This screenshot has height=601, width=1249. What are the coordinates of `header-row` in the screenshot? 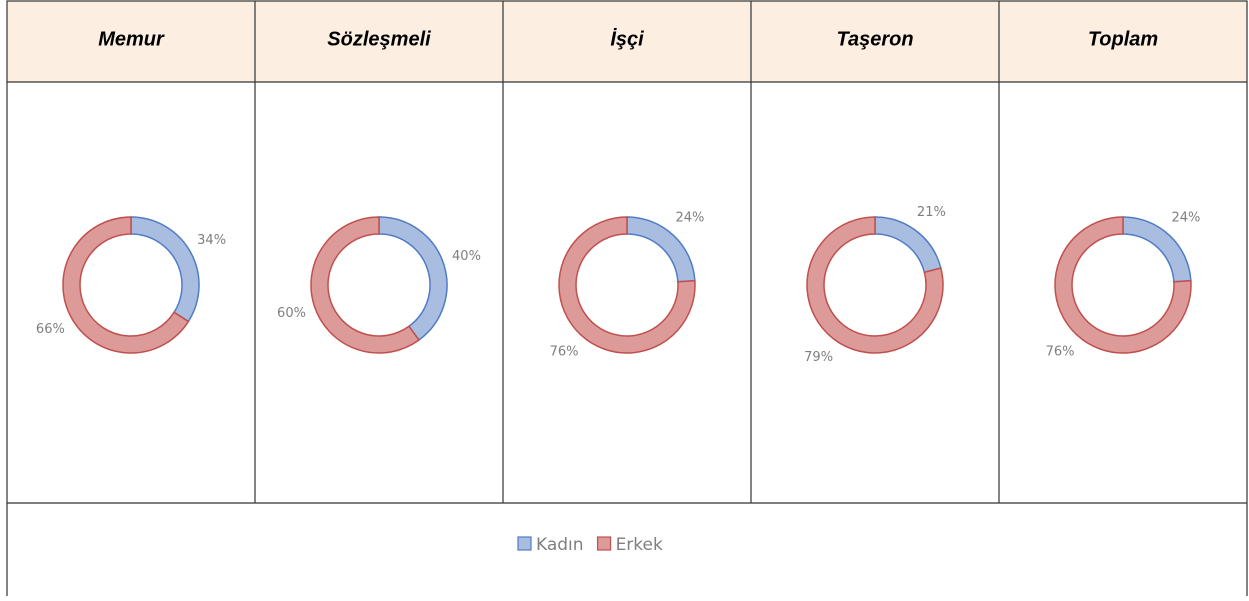 It's located at (627, 41).